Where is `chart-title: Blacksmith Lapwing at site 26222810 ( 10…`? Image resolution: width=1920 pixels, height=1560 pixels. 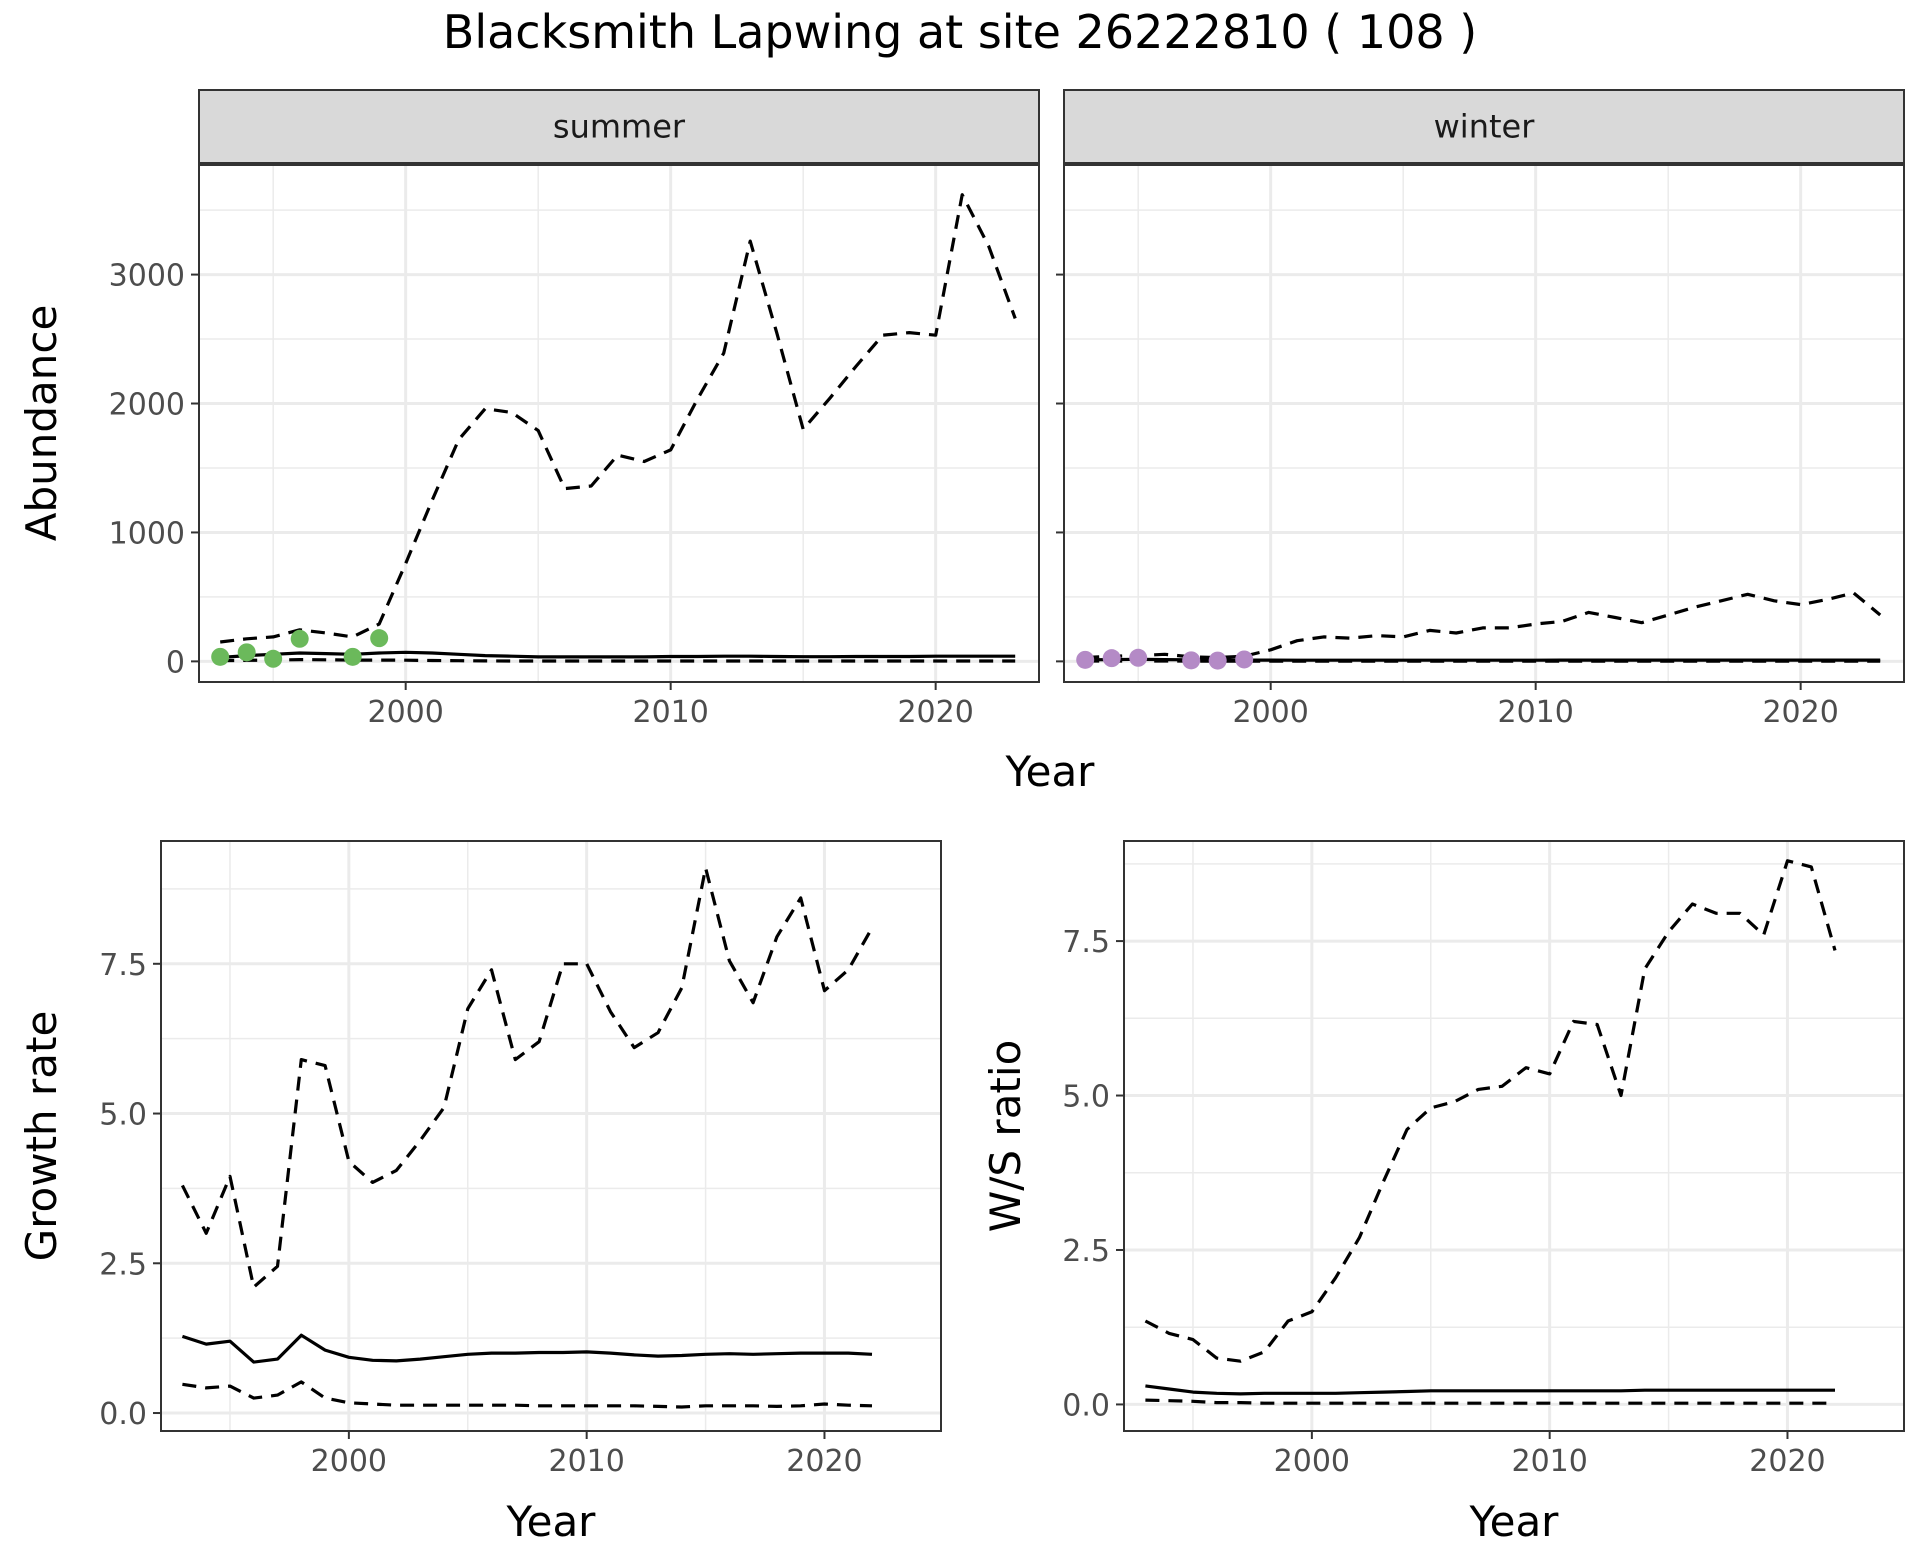
chart-title: Blacksmith Lapwing at site 26222810 ( 10… is located at coordinates (960, 32).